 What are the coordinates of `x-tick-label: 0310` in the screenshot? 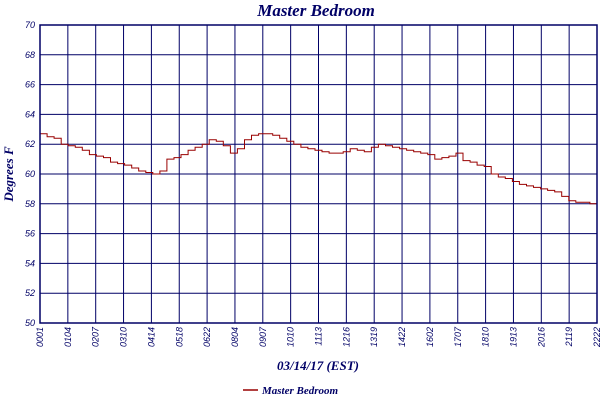 It's located at (124, 337).